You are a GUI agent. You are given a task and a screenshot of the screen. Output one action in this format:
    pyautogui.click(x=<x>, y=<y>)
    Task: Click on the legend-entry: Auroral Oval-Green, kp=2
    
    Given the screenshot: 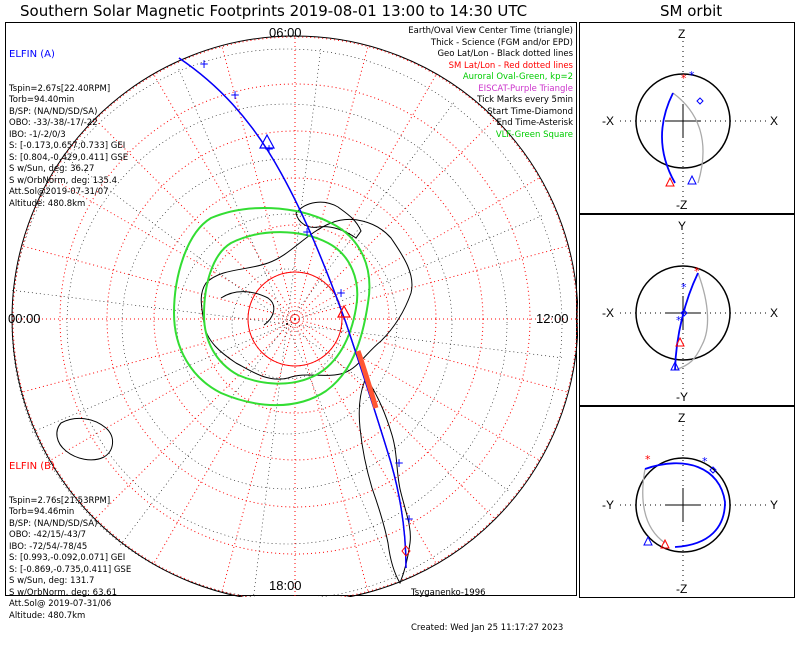 What is the action you would take?
    pyautogui.click(x=517, y=77)
    